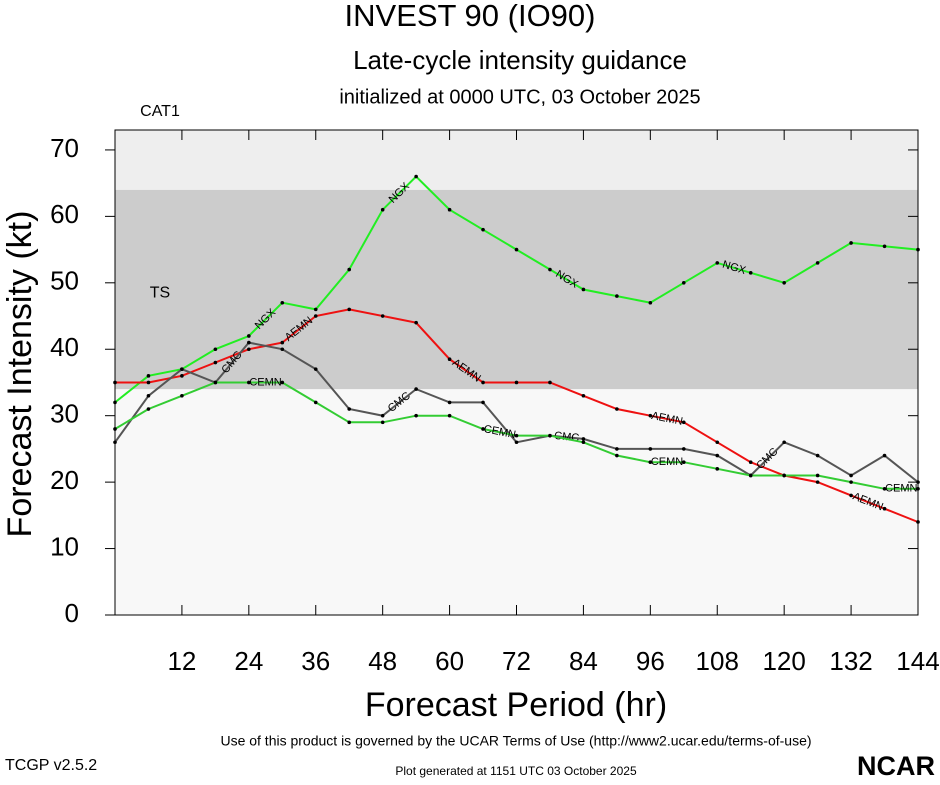 This screenshot has width=940, height=785. I want to click on y-tick-label: 0, so click(72, 613).